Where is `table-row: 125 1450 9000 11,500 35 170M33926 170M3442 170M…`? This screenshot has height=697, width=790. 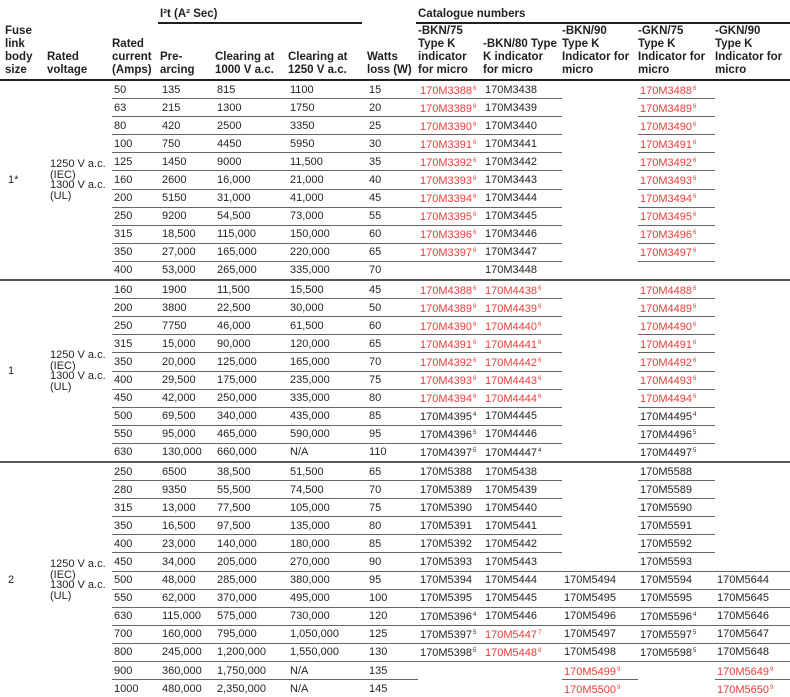 table-row: 125 1450 9000 11,500 35 170M33926 170M3442 170M… is located at coordinates (395, 162).